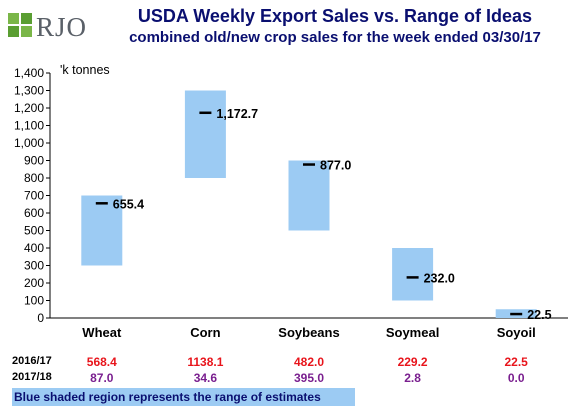 The image size is (572, 410). What do you see at coordinates (34, 283) in the screenshot?
I see `y-tick-label: 200` at bounding box center [34, 283].